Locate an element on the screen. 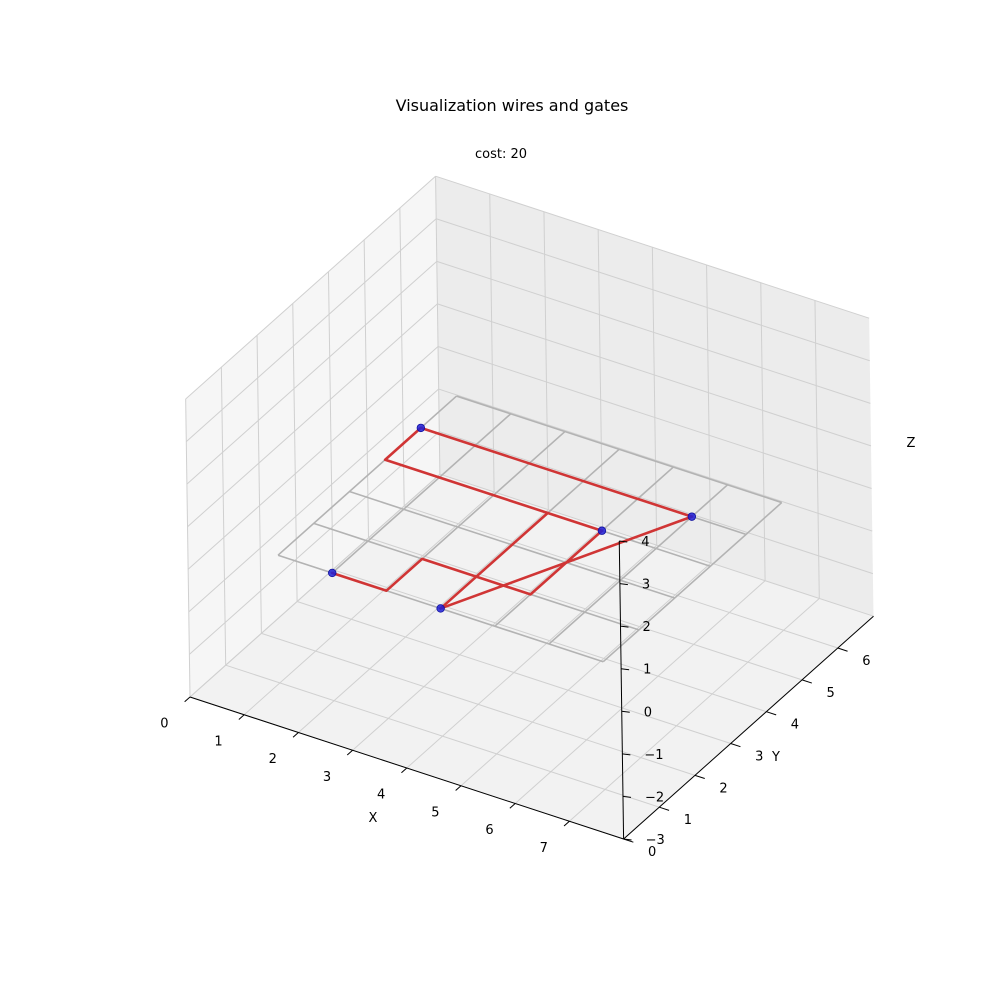 The height and width of the screenshot is (1000, 1000). z-tick-label: 3 is located at coordinates (646, 585).